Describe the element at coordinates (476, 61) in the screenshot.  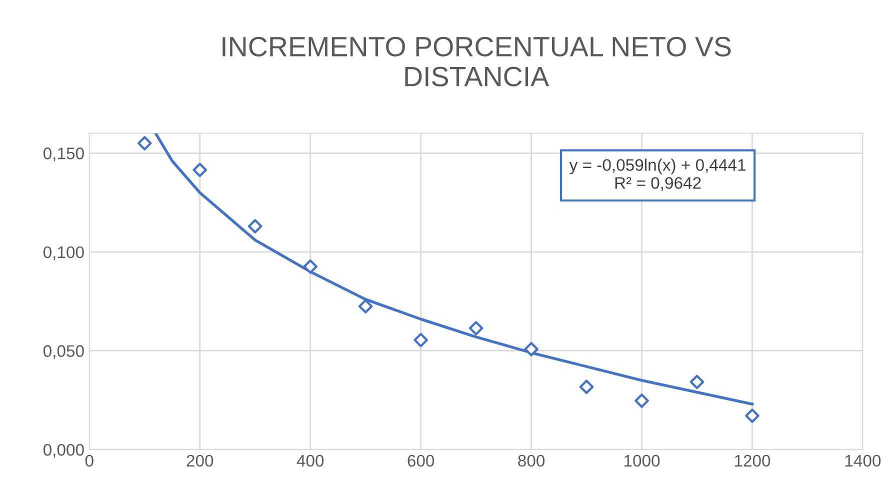
I see `chart-title: INCREMENTO PORCENTUAL NETO VS DISTANCIA` at that location.